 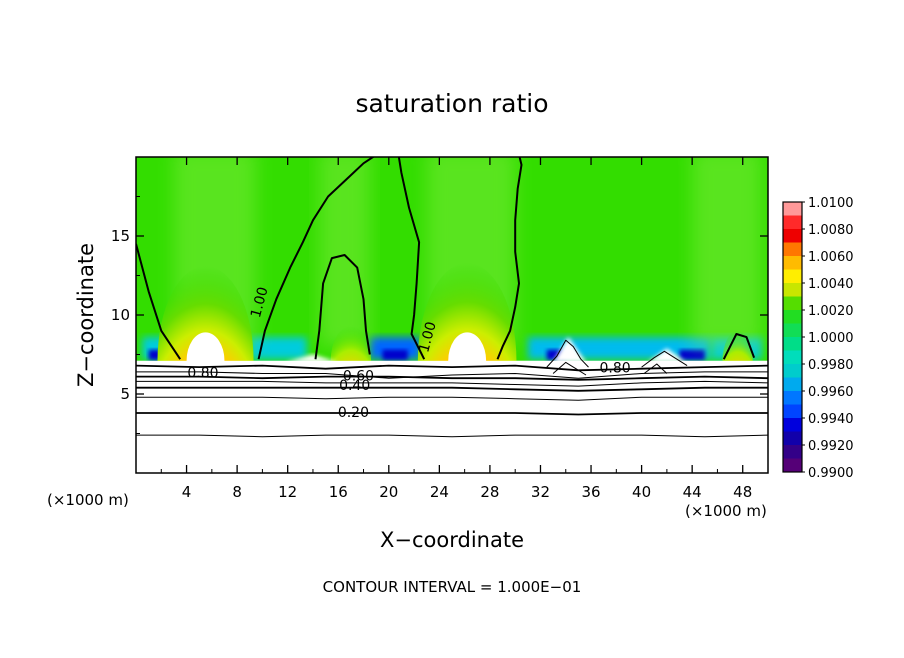 I want to click on x-tick-label-20: 20, so click(x=388, y=492).